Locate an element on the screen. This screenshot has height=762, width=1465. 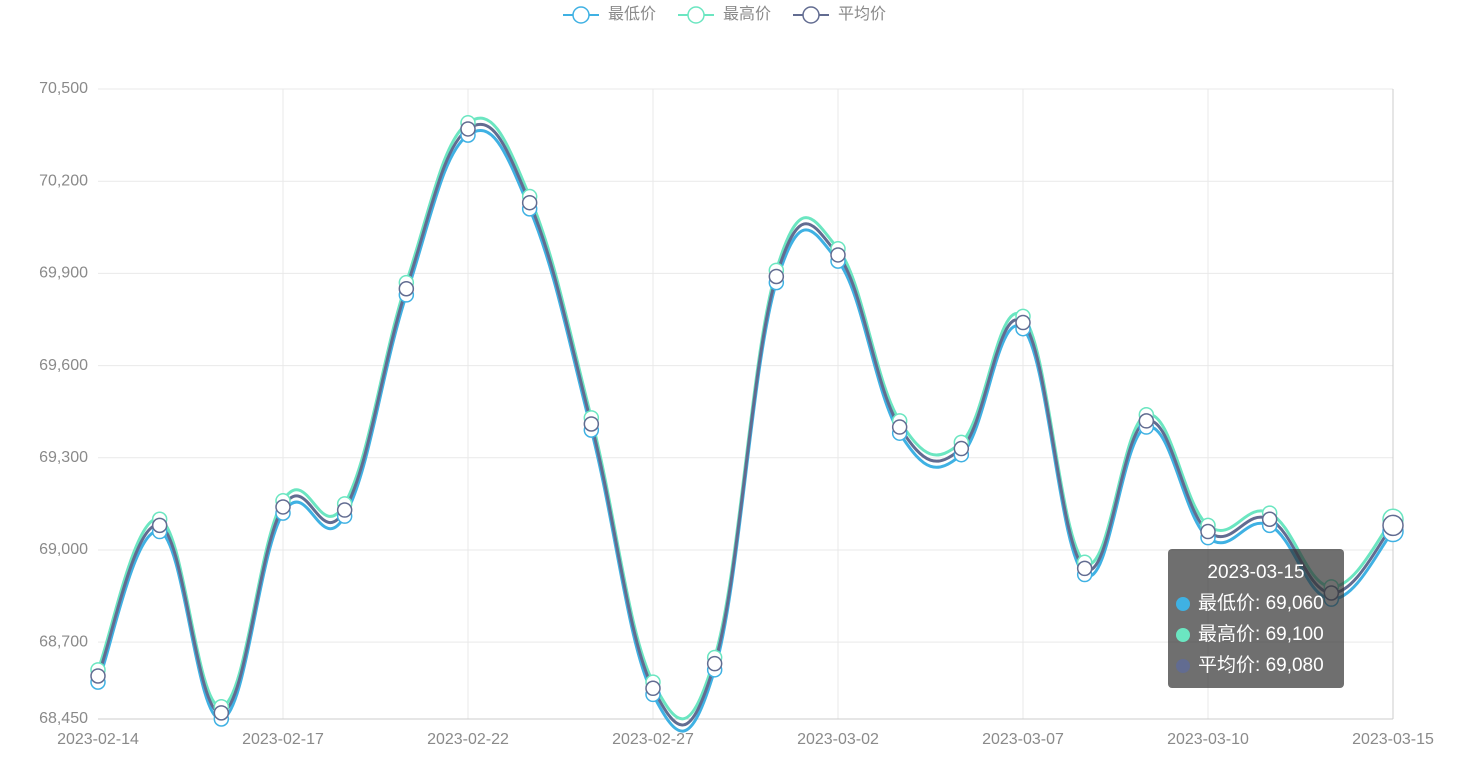
tooltip-row: 最低价: 69,060 is located at coordinates (1261, 603).